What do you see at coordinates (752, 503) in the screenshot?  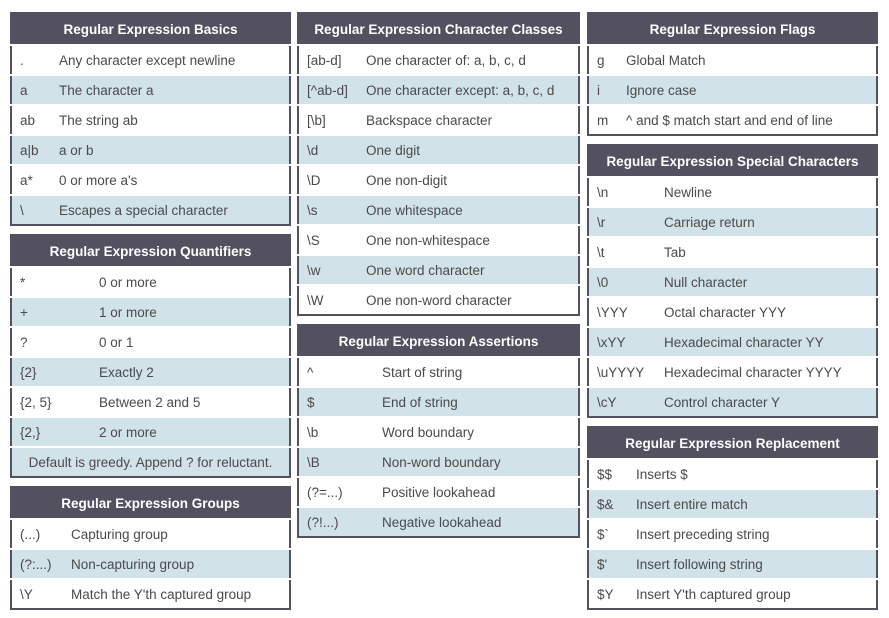 I see `description-cell: Insert entire match` at bounding box center [752, 503].